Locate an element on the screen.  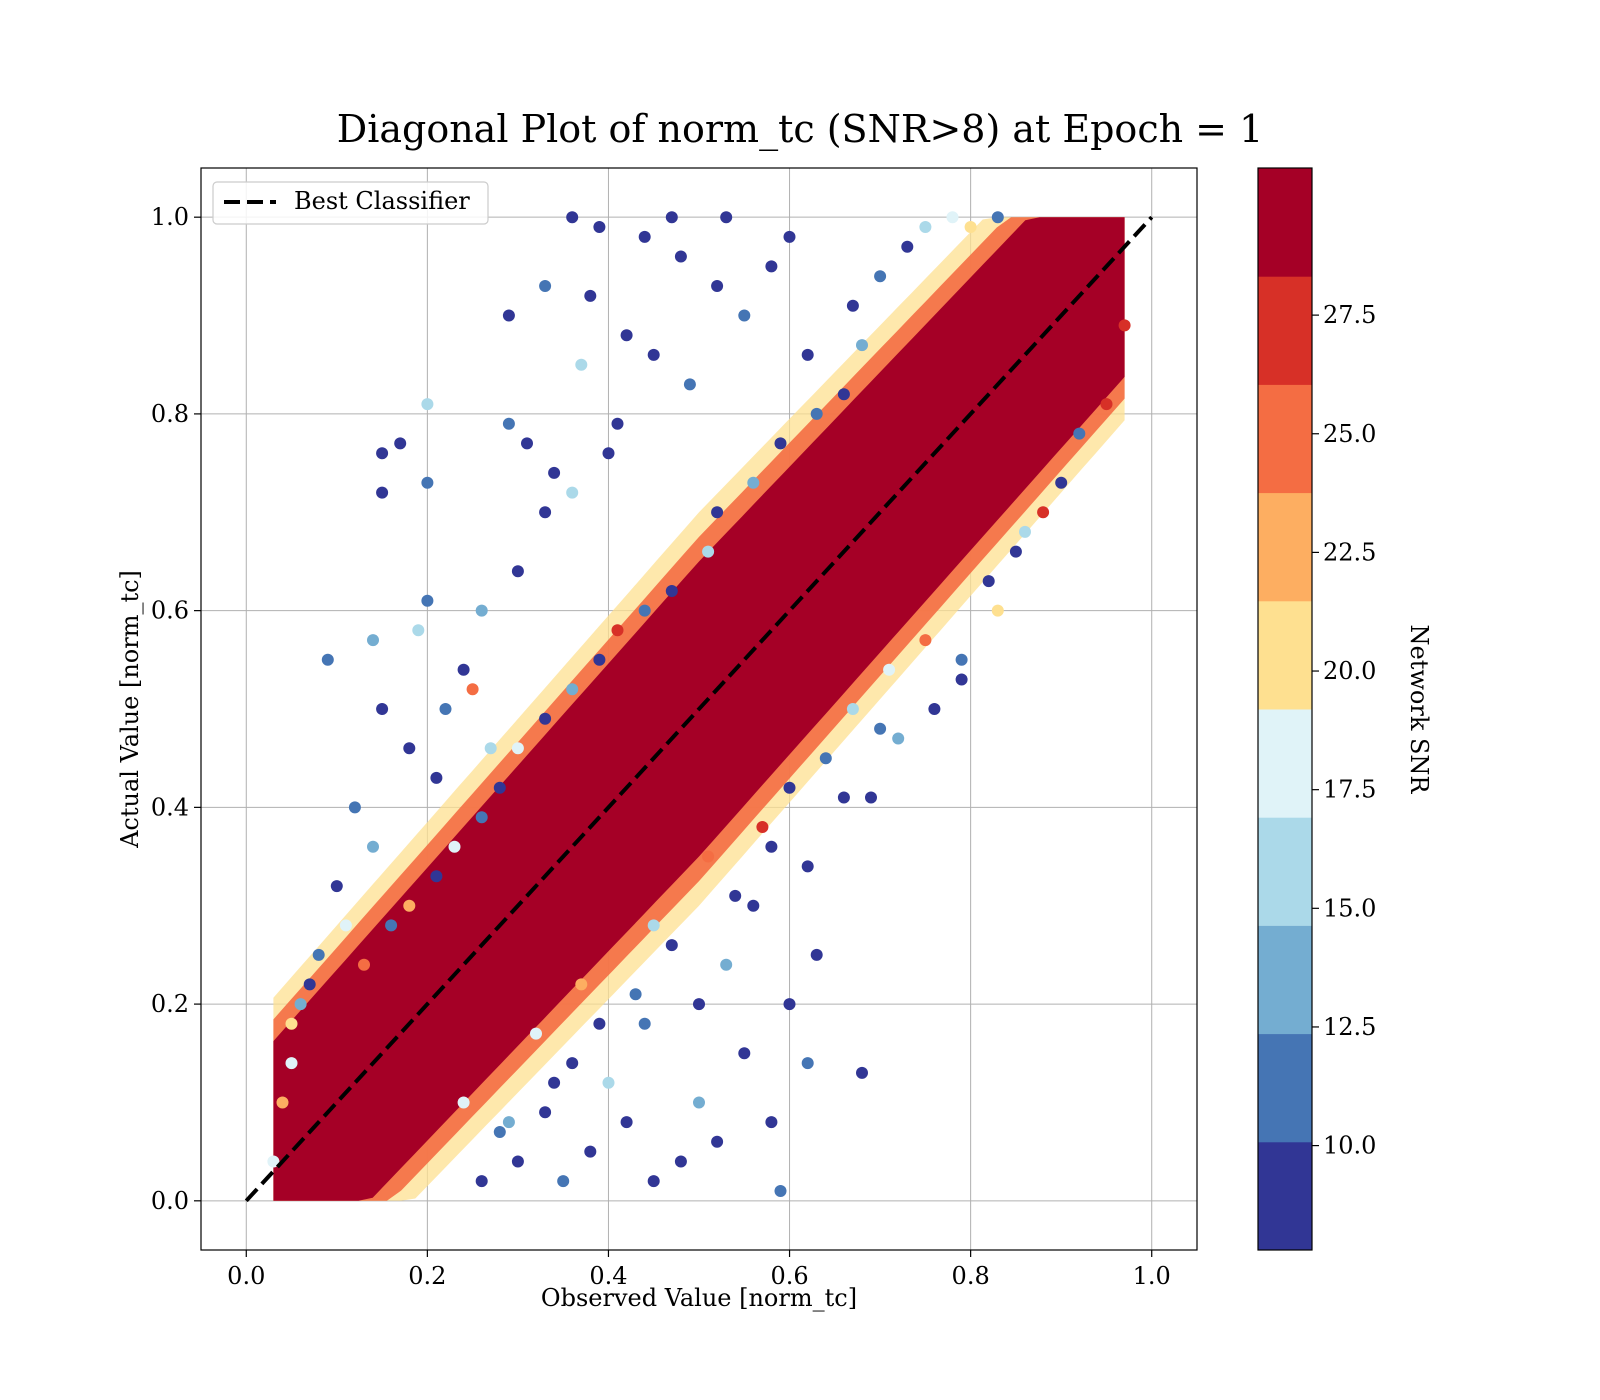
colorbar-tick-label: 15.0 is located at coordinates (1349, 908).